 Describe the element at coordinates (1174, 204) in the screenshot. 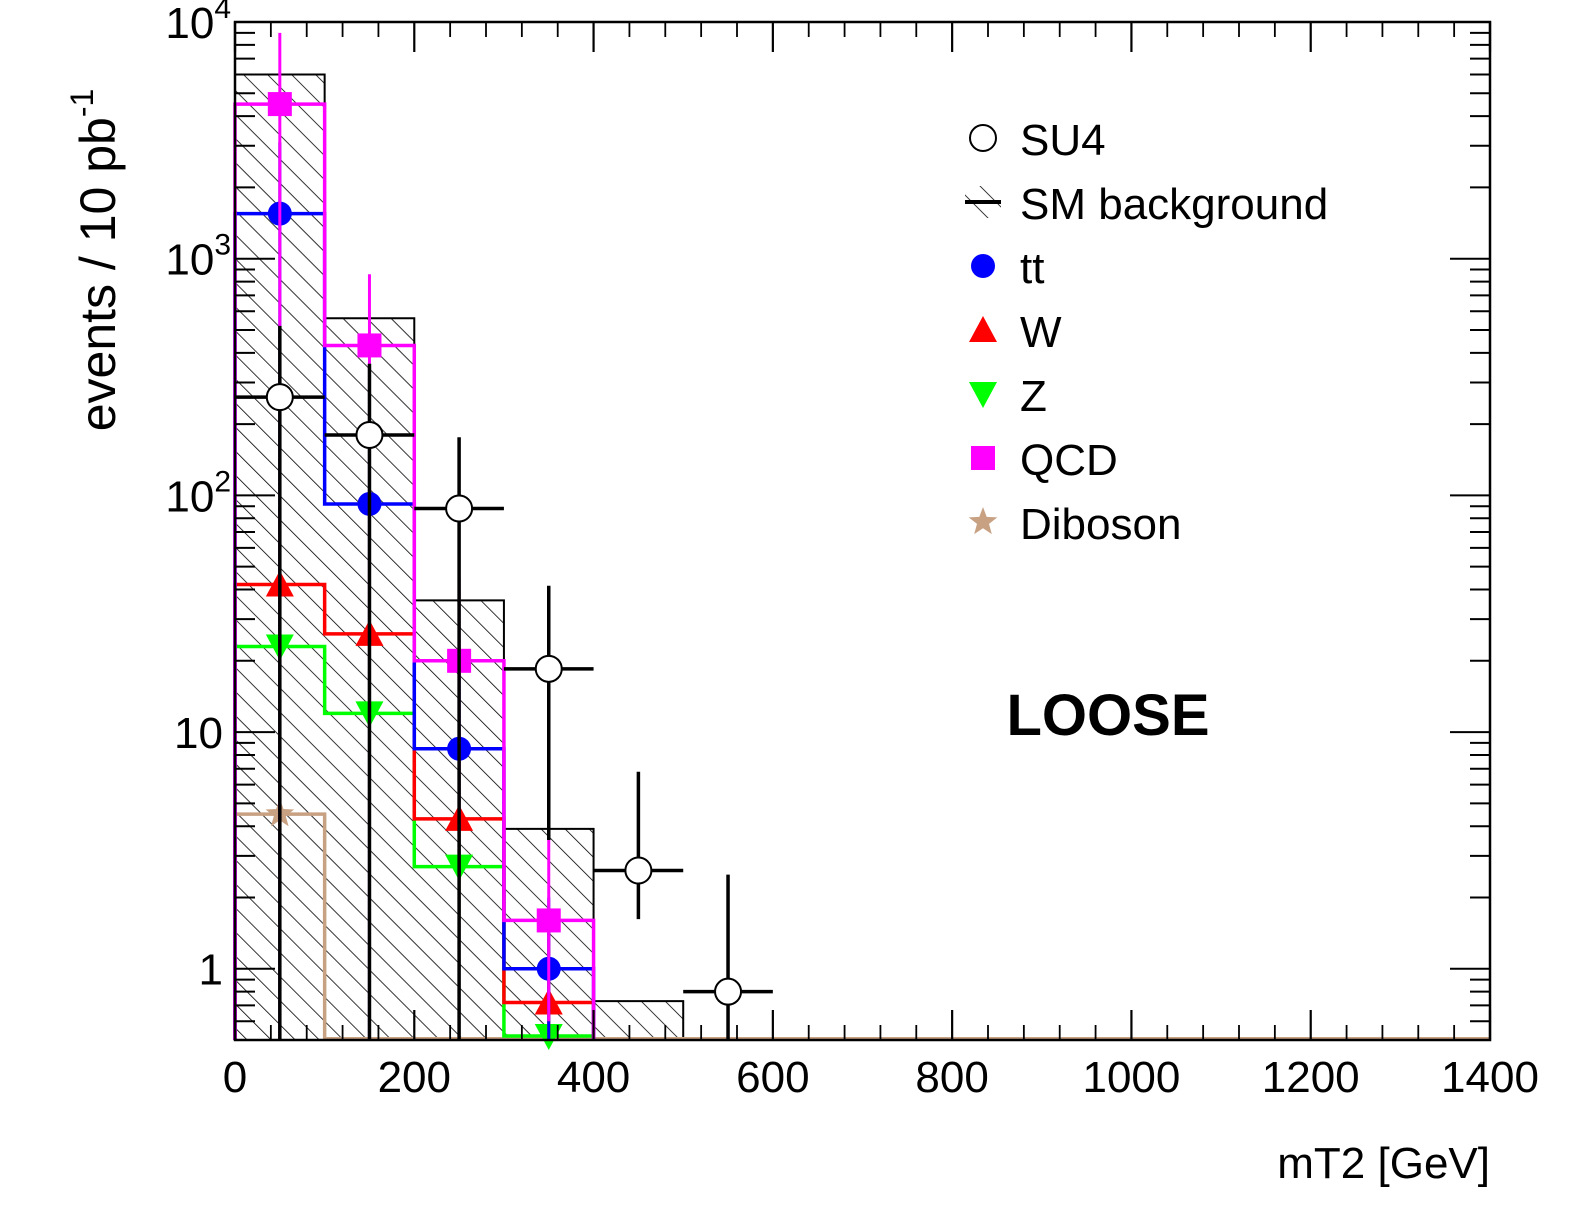

I see `legend-label-sm-background: SM background` at that location.